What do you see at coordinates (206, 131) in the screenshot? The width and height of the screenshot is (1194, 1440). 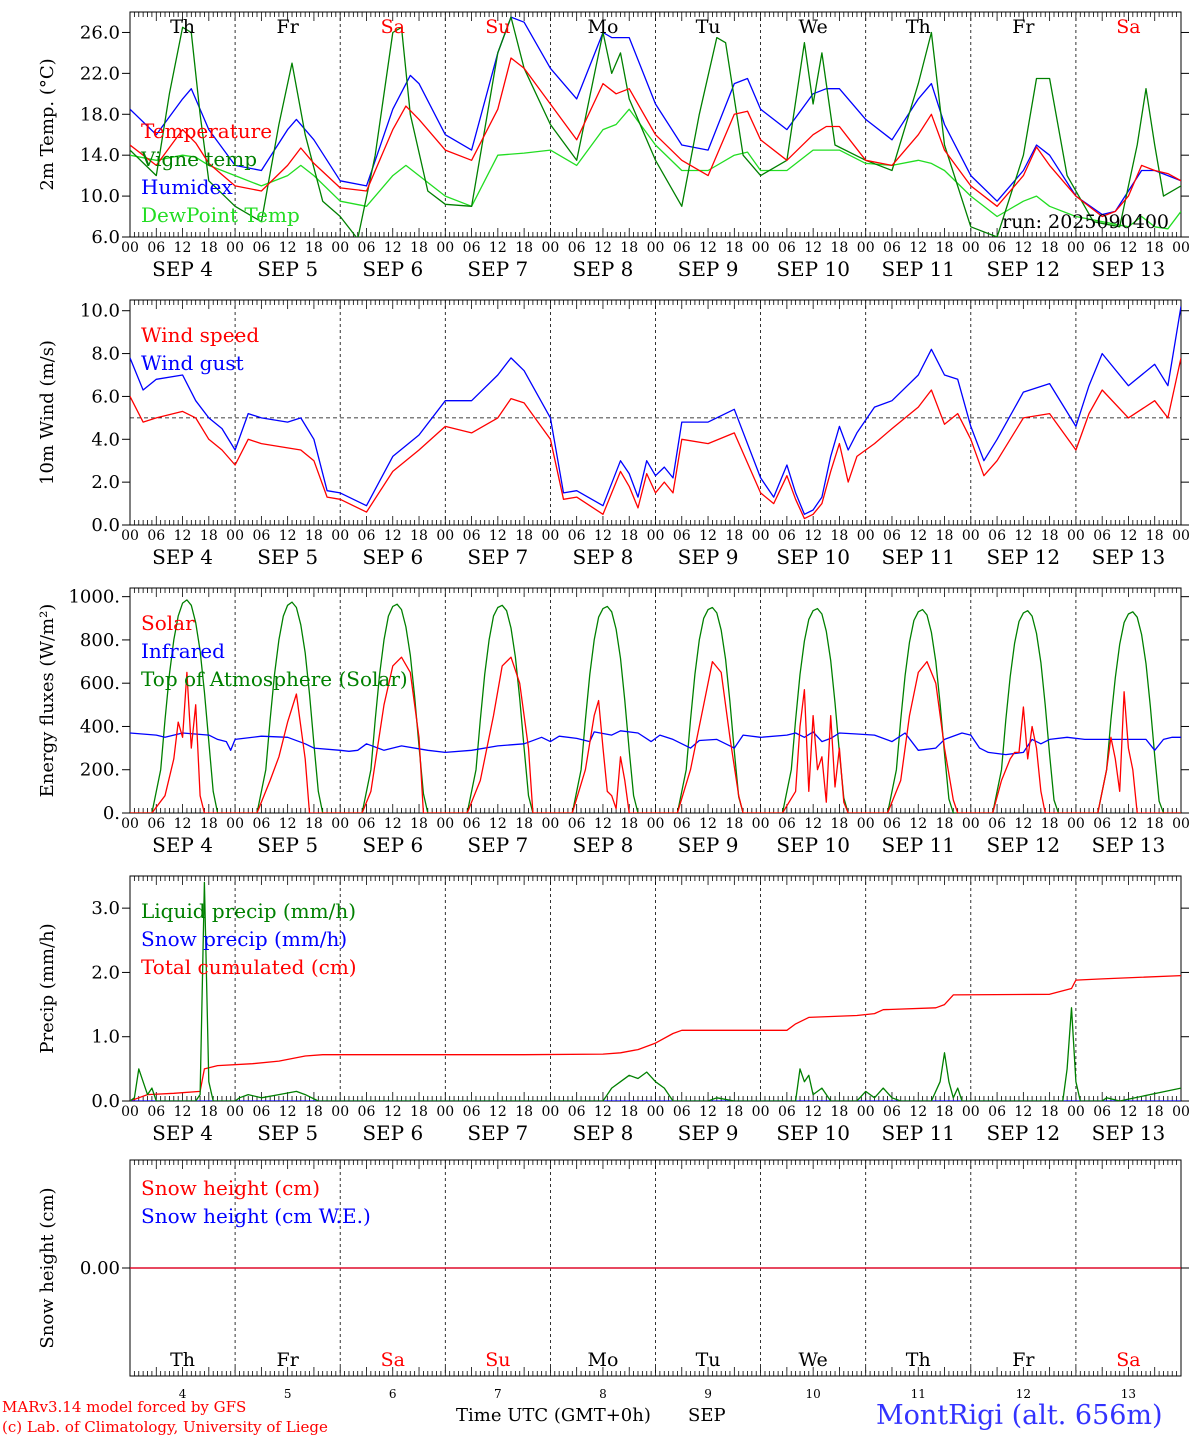 I see `legend-entry: Temperature` at bounding box center [206, 131].